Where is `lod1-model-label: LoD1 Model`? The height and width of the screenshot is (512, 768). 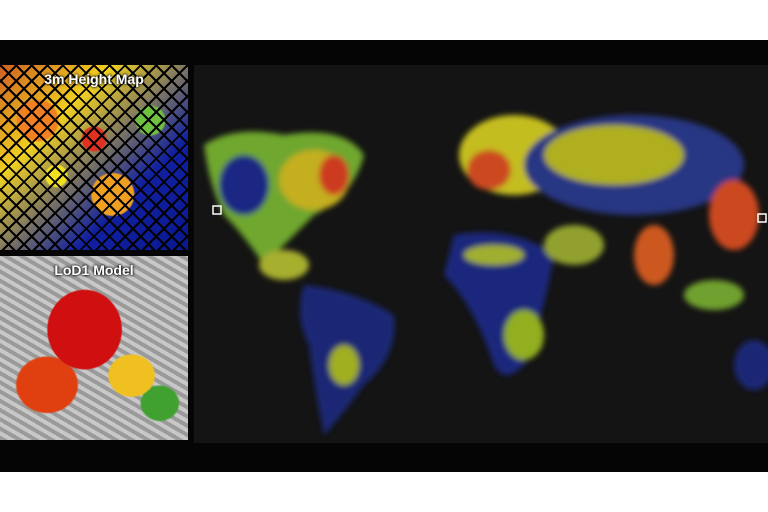
lod1-model-label: LoD1 Model is located at coordinates (94, 270).